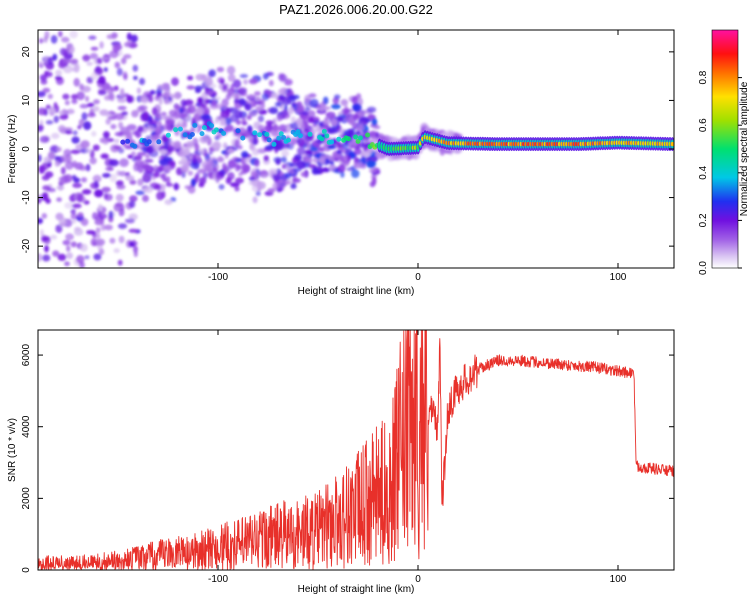  Describe the element at coordinates (26, 426) in the screenshot. I see `y-tick-label: 4000` at that location.